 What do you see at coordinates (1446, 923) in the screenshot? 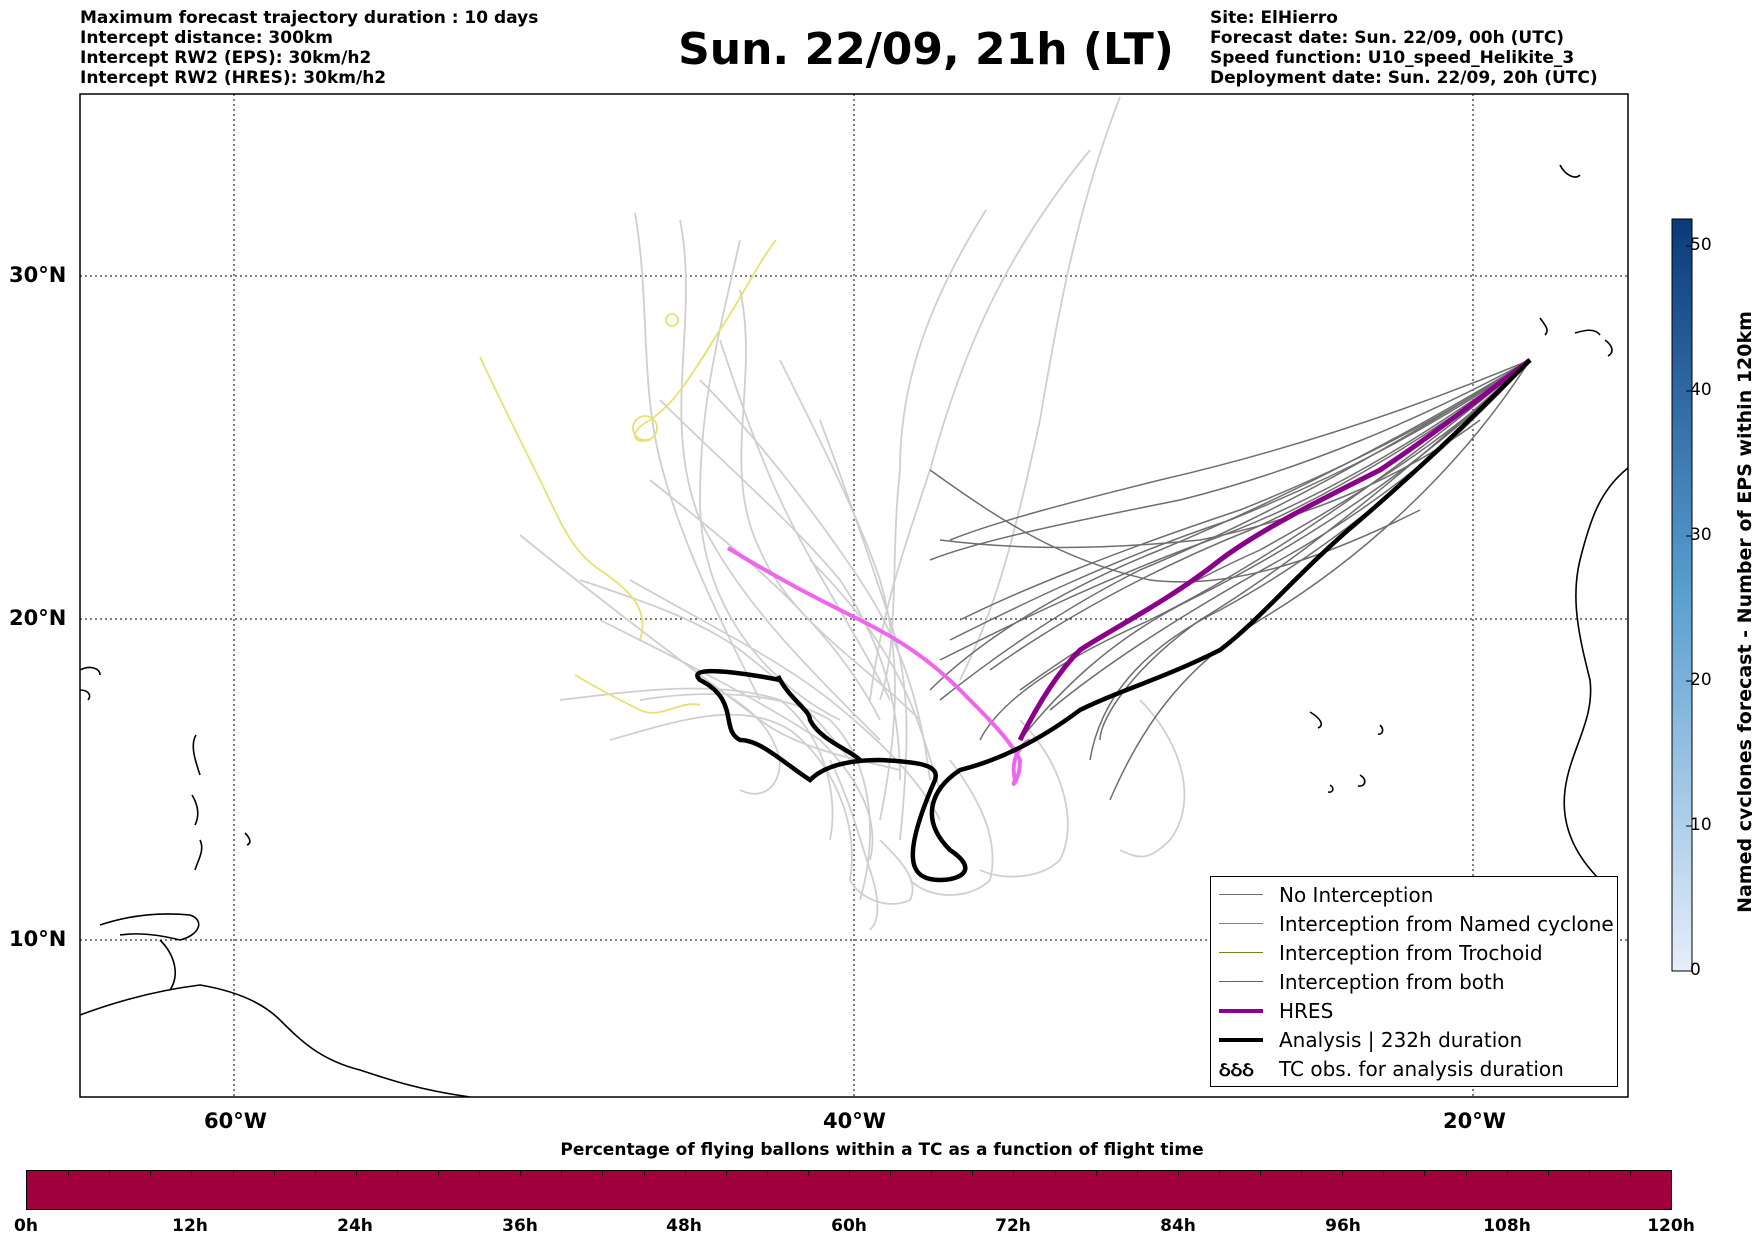
I see `legend-label: Interception from Named cyclone` at bounding box center [1446, 923].